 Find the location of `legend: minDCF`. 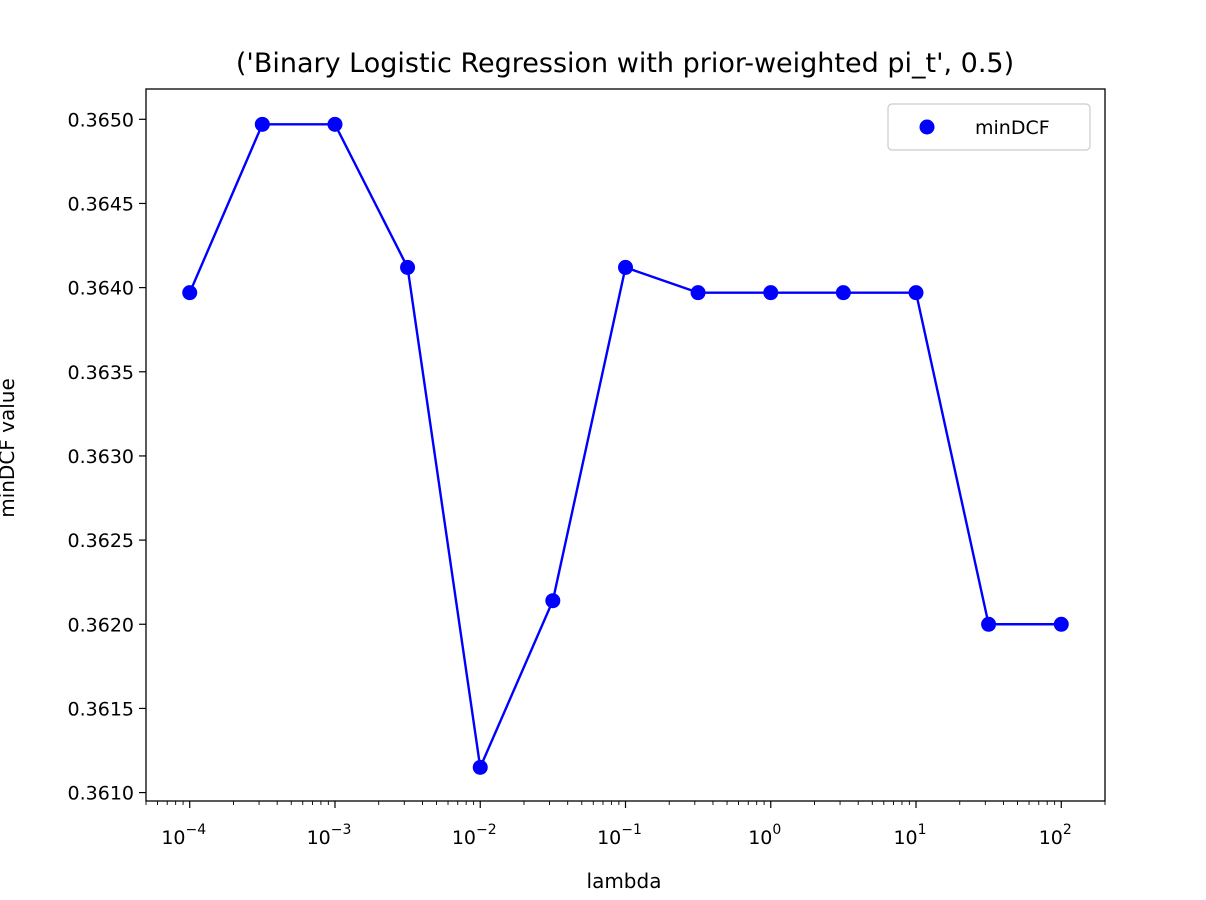

legend: minDCF is located at coordinates (989, 127).